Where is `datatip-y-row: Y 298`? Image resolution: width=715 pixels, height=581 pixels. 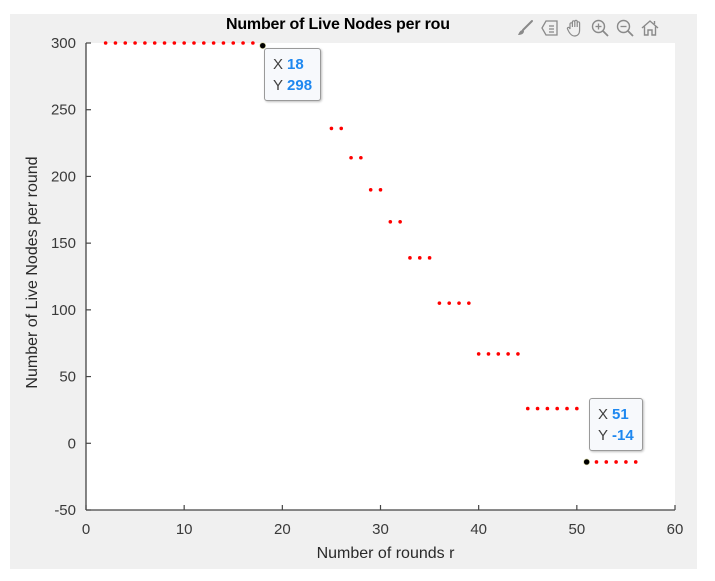
datatip-y-row: Y 298 is located at coordinates (292, 85).